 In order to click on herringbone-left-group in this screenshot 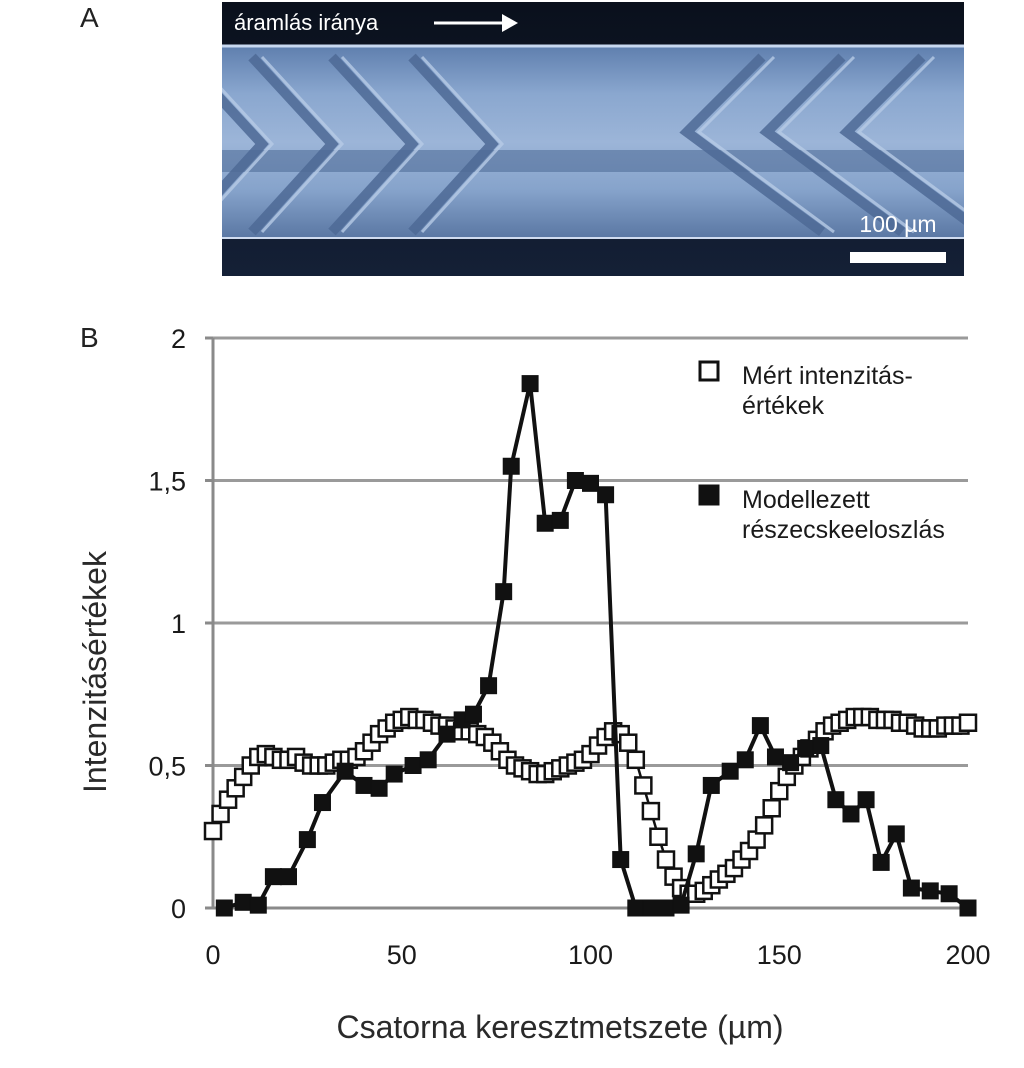, I will do `click(360, 144)`.